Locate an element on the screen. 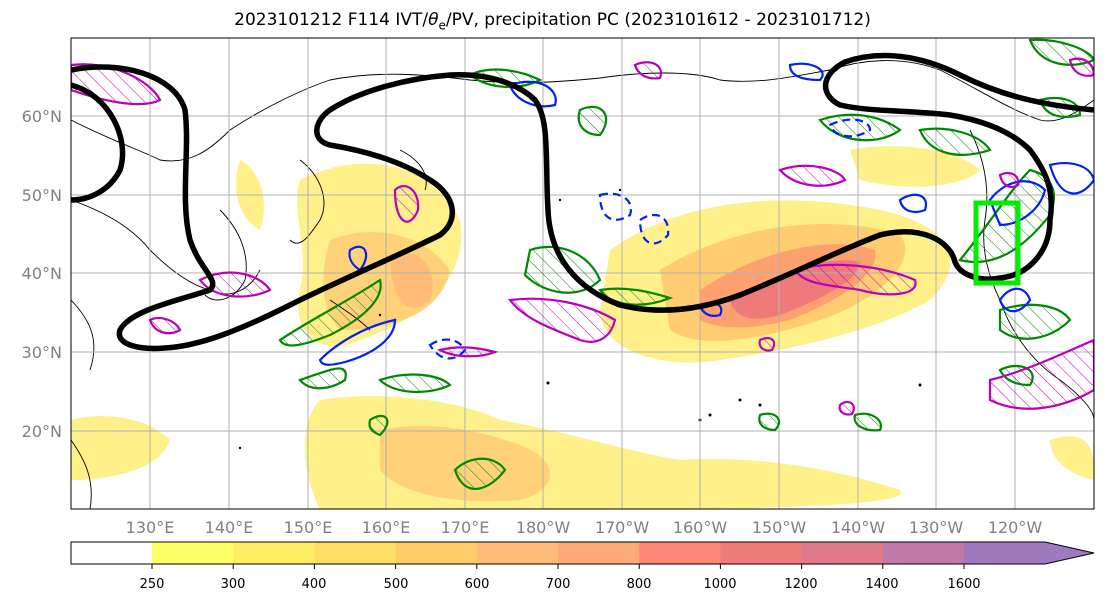 The width and height of the screenshot is (1105, 603). lat-labels: 60°N 50°N 40°N 30°N 20°N is located at coordinates (42, 274).